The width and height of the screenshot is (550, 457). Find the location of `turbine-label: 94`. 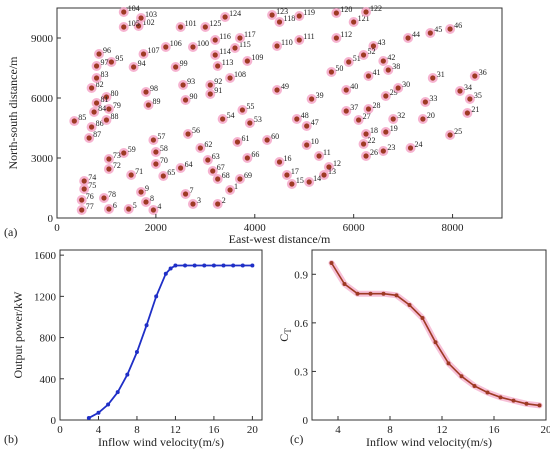

turbine-label: 94 is located at coordinates (142, 63).